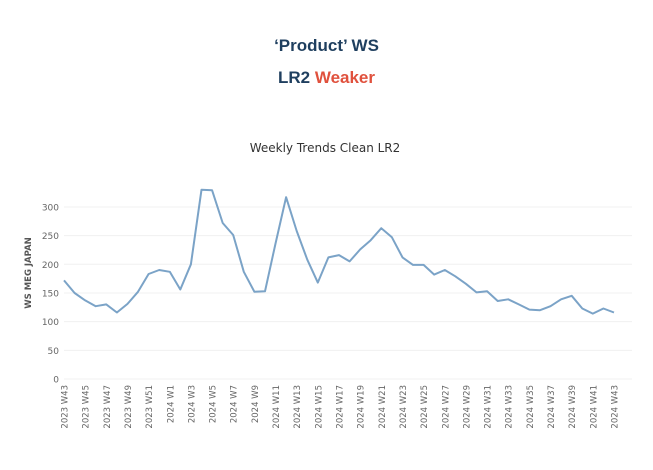 This screenshot has width=653, height=470. Describe the element at coordinates (510, 407) in the screenshot. I see `x-tick-label: 2024 W33` at that location.